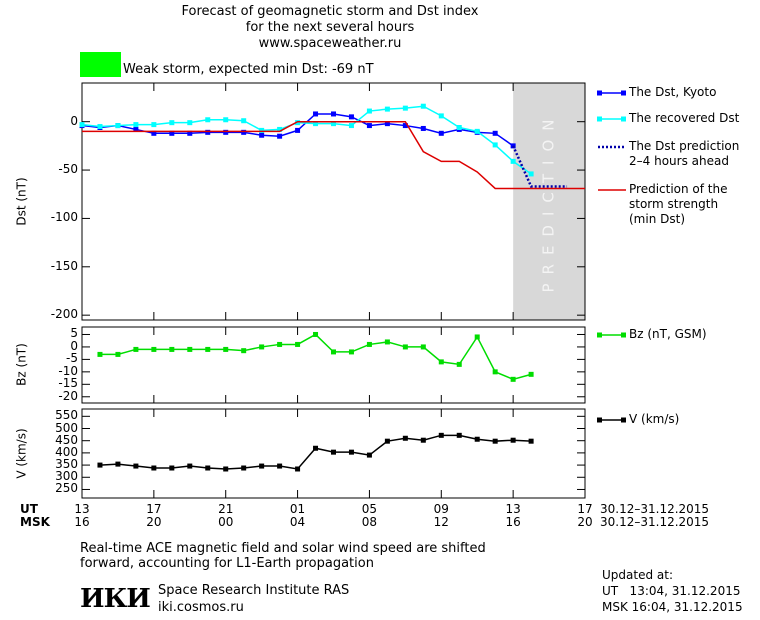 This screenshot has width=760, height=620. I want to click on site: iki.cosmos.ru, so click(201, 607).